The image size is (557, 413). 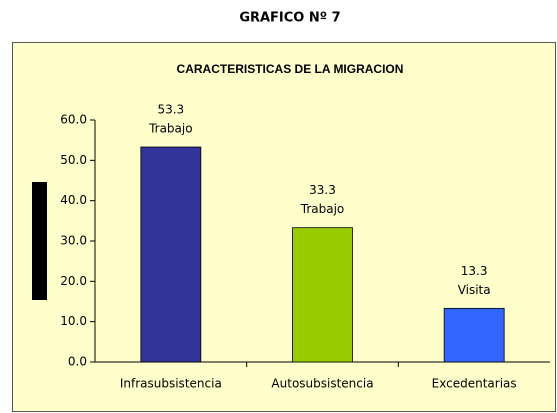 What do you see at coordinates (474, 384) in the screenshot?
I see `x-tick-label: Excedentarias` at bounding box center [474, 384].